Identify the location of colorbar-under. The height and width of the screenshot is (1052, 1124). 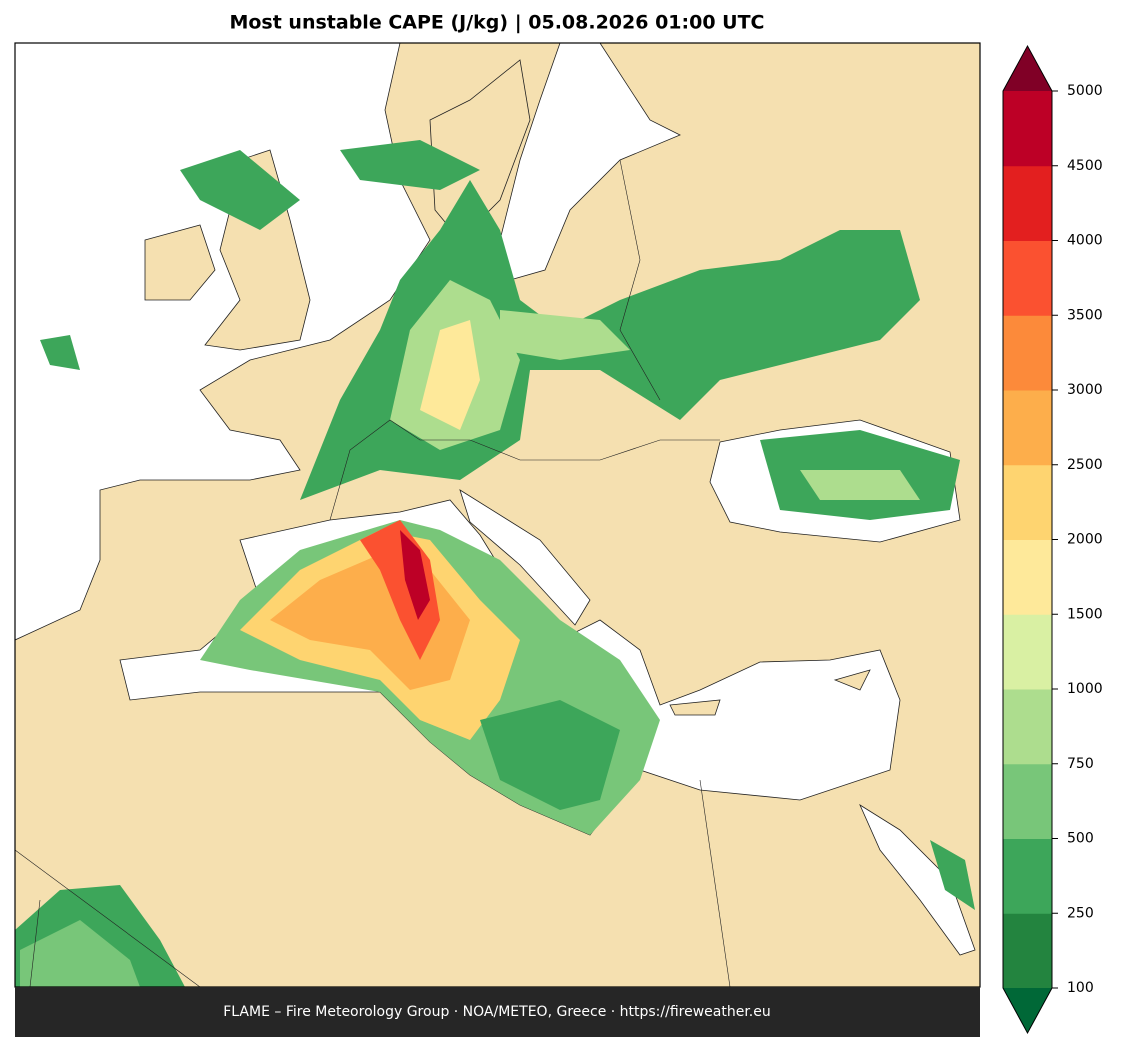
(1027, 1010).